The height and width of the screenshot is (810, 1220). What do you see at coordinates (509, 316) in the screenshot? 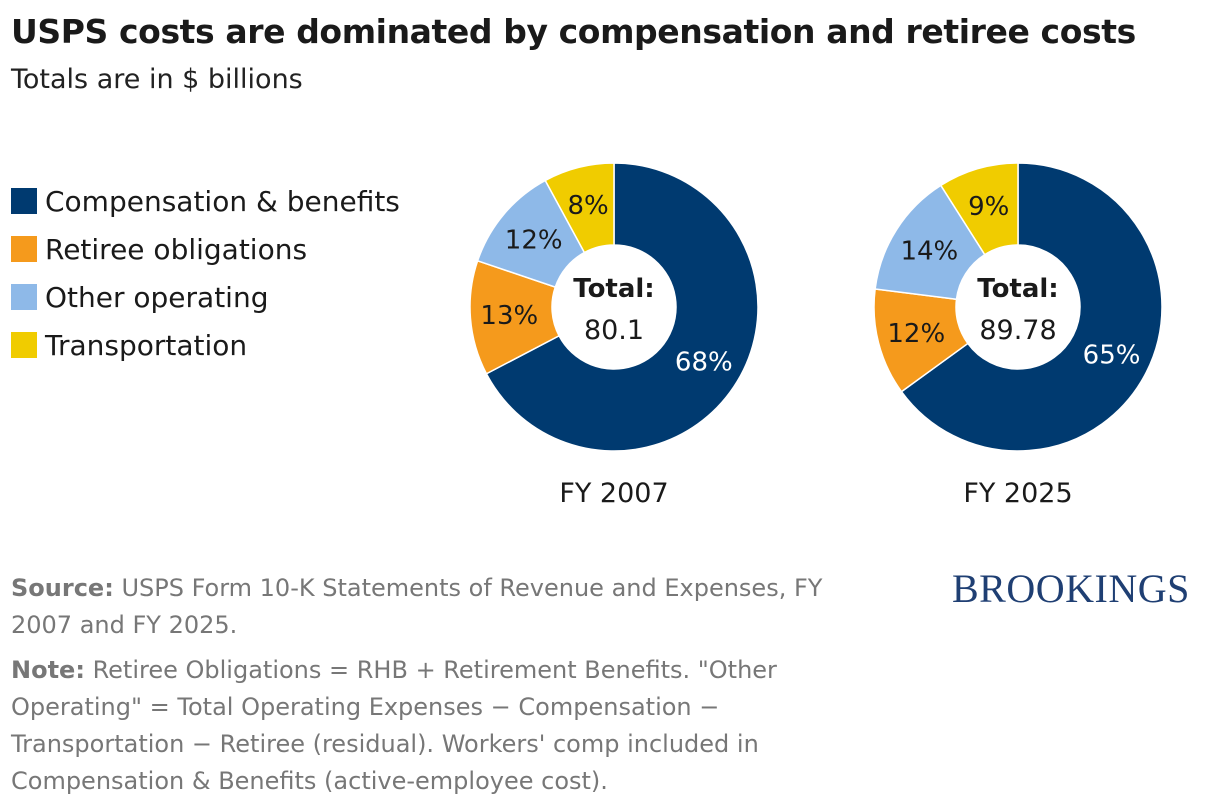
I see `donut-0-slice-1-label: 13%` at bounding box center [509, 316].